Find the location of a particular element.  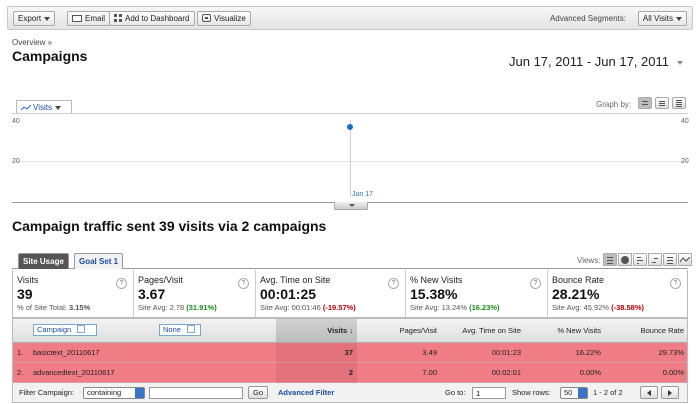

next-page-button is located at coordinates (670, 392).